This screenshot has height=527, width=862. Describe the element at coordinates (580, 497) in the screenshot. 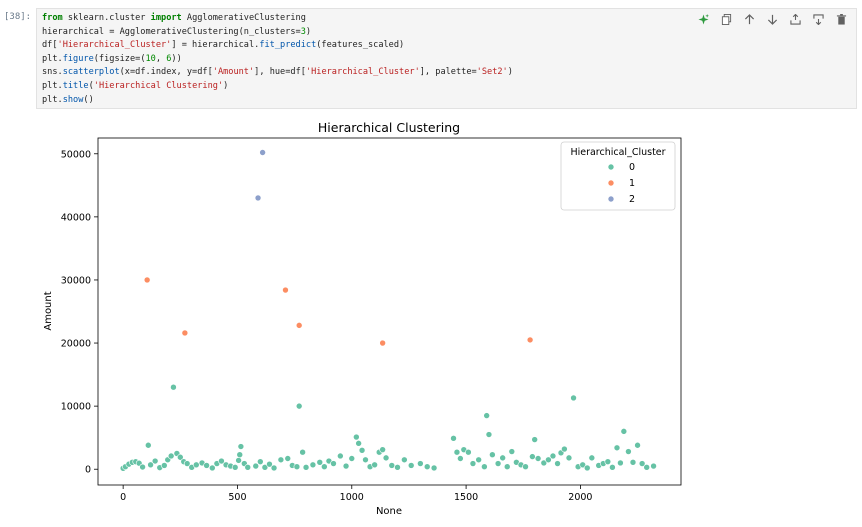

I see `x-tick-label: 2000` at that location.